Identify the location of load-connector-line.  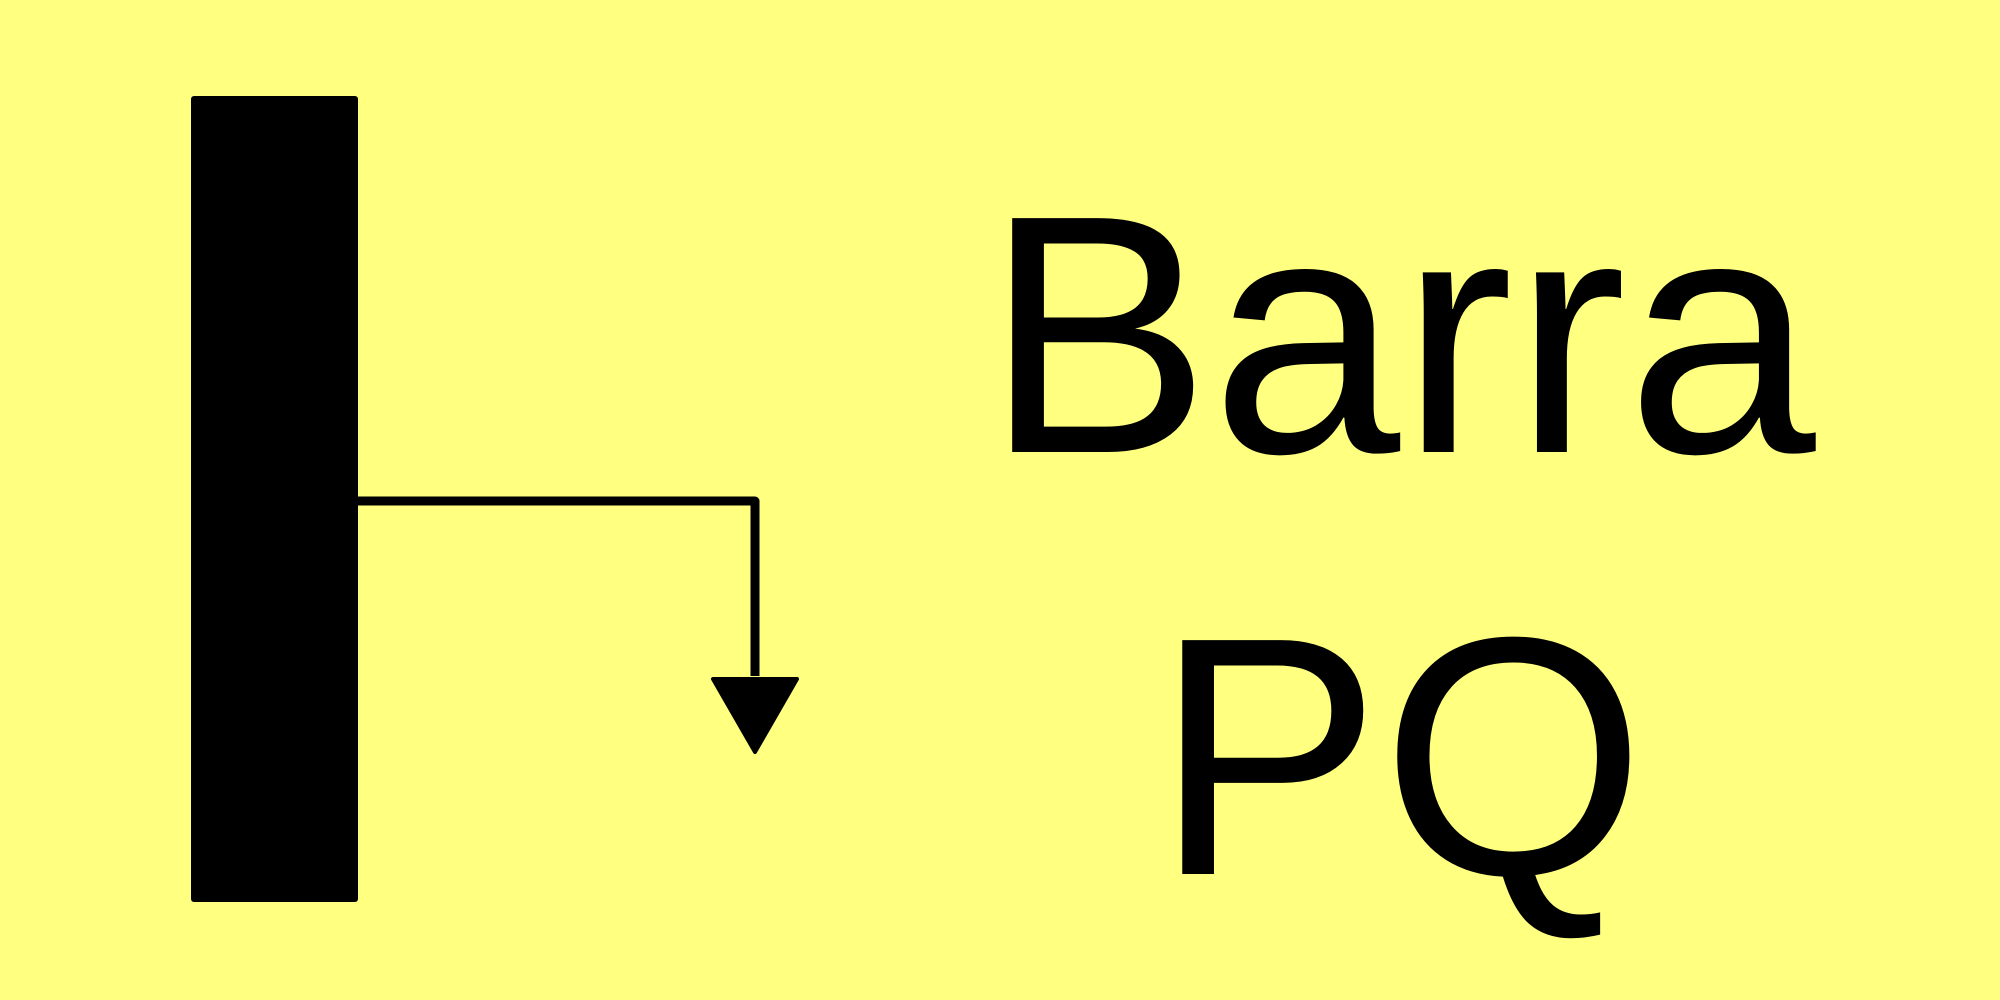
(559, 586).